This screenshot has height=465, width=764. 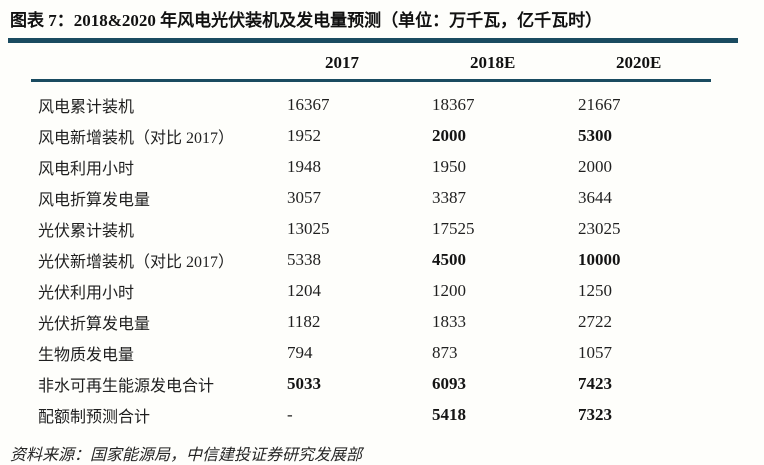 I want to click on source-attribution: 资料来源：国家能源局，中信建投证券研究发展部, so click(x=186, y=455).